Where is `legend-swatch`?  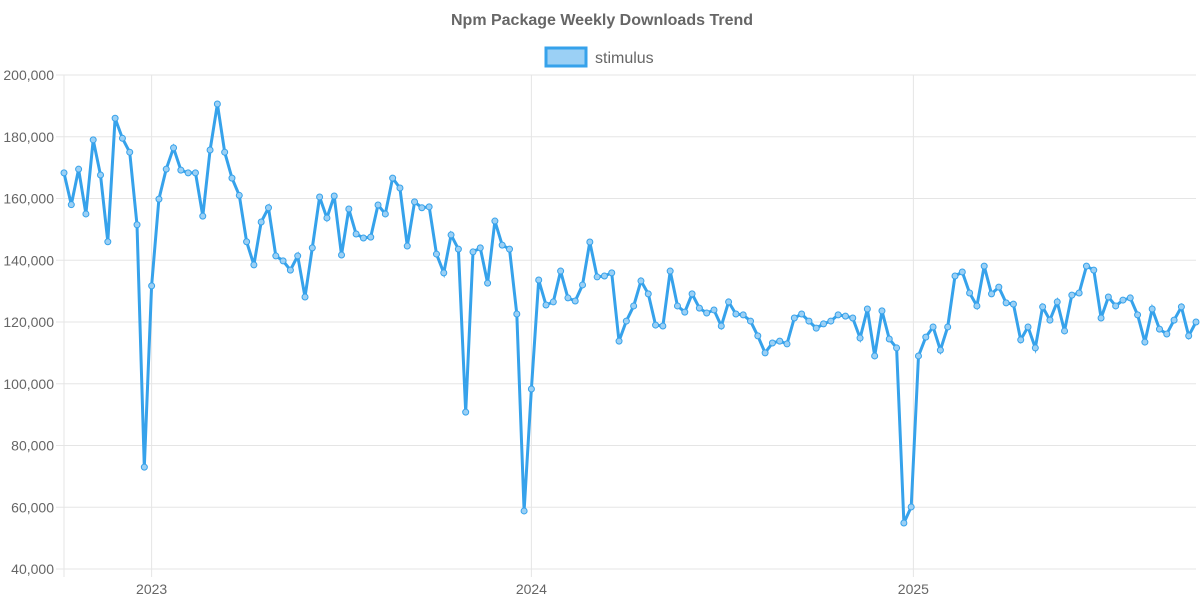 legend-swatch is located at coordinates (566, 57).